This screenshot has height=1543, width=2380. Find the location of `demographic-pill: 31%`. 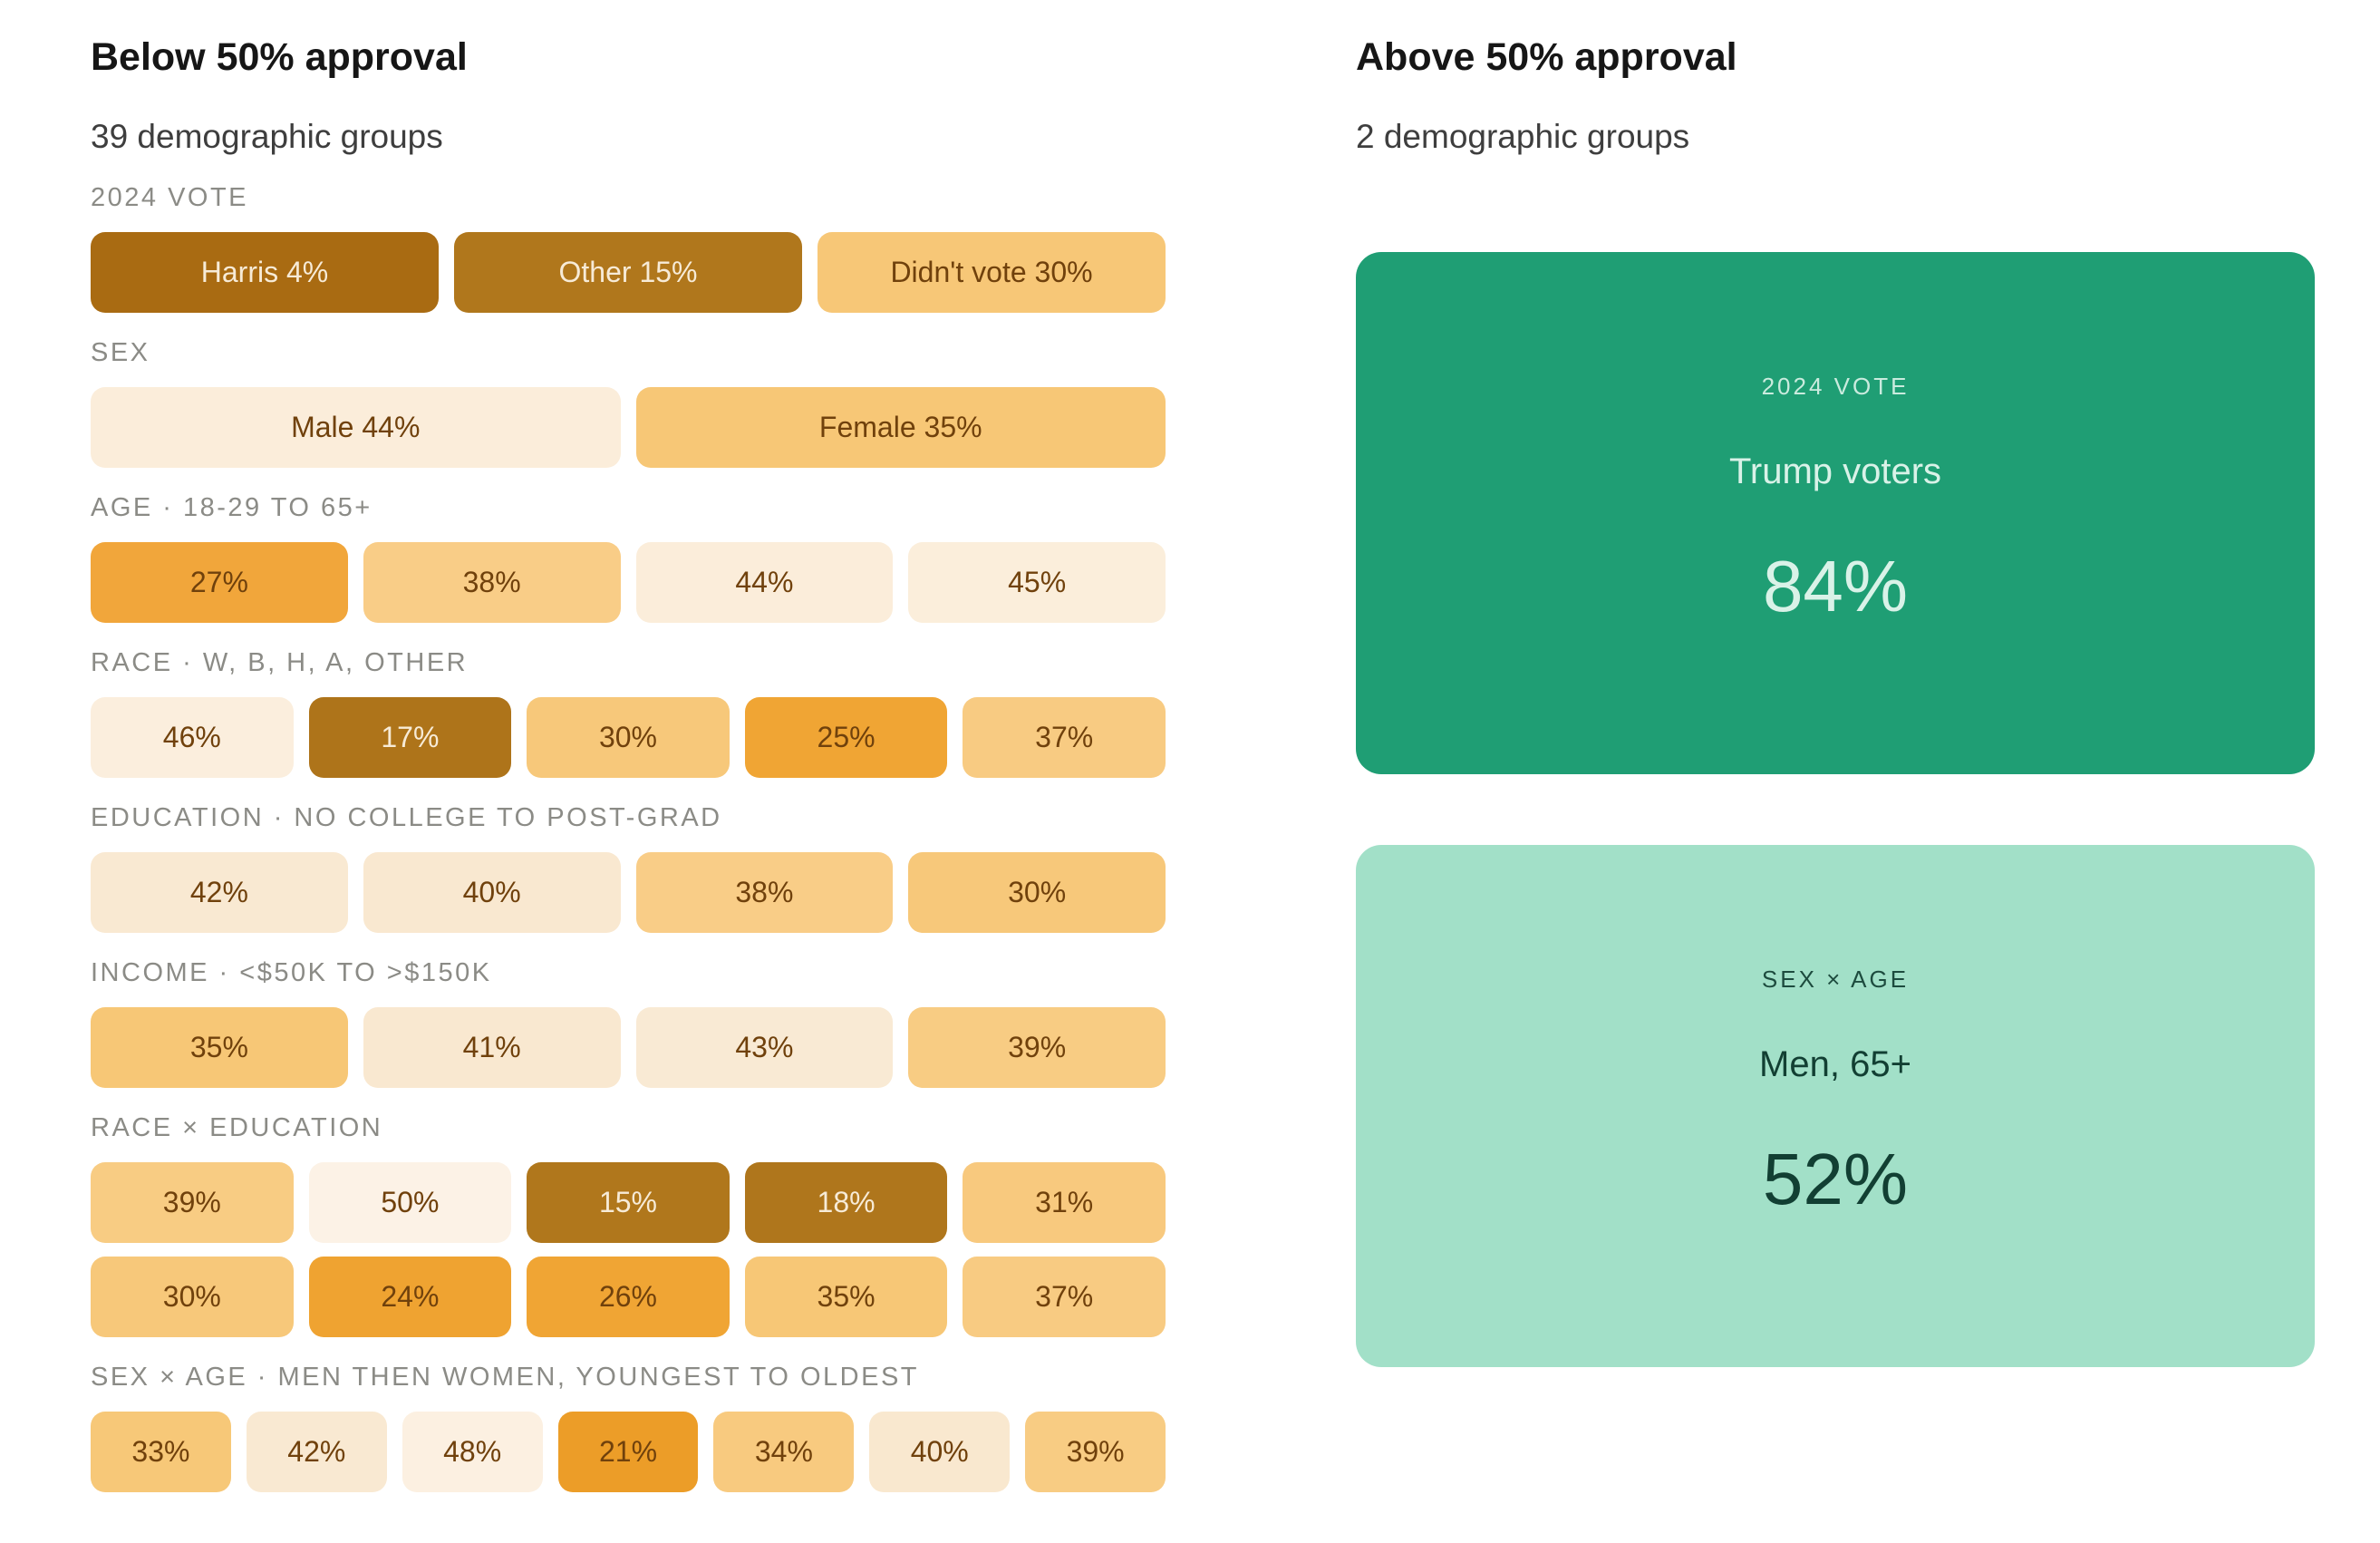

demographic-pill: 31% is located at coordinates (1064, 1202).